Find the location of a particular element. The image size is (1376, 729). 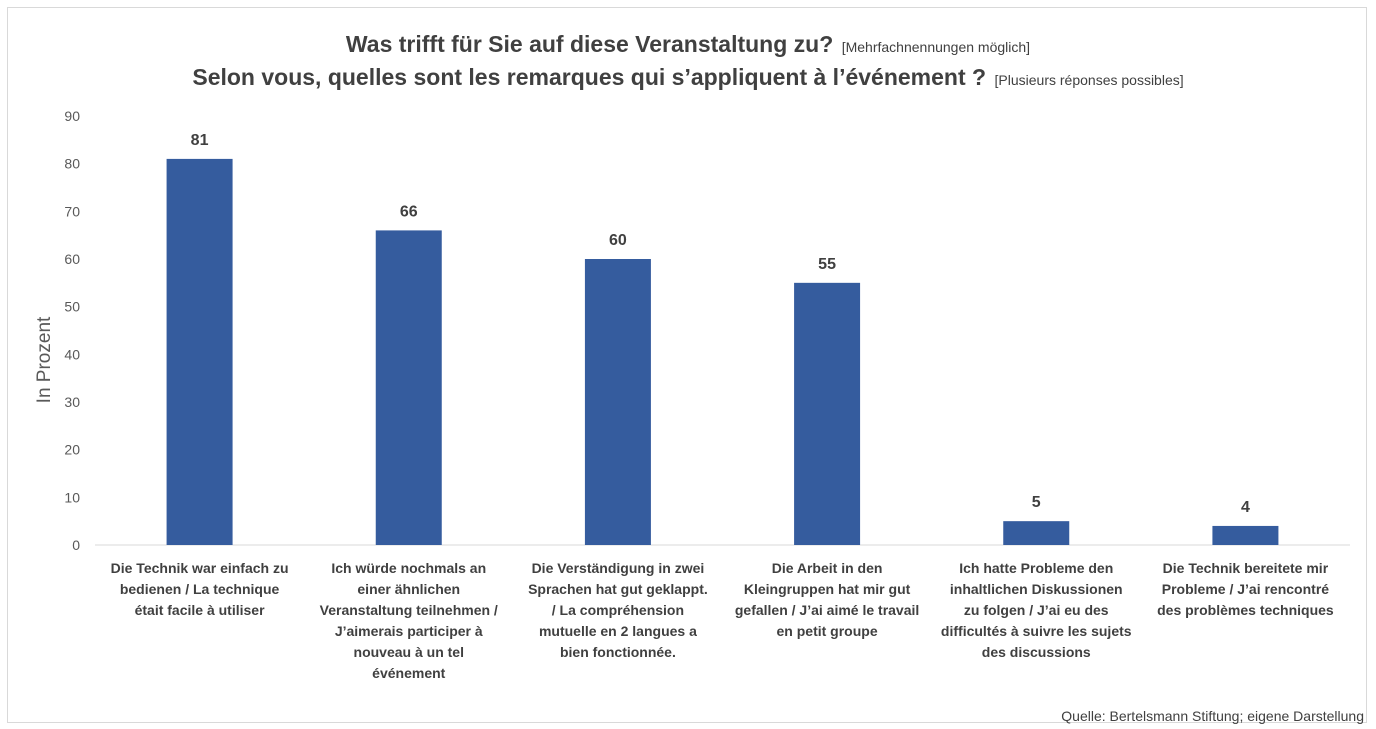

x-category-label-line: inhaltlichen Diskussionen is located at coordinates (1036, 589).